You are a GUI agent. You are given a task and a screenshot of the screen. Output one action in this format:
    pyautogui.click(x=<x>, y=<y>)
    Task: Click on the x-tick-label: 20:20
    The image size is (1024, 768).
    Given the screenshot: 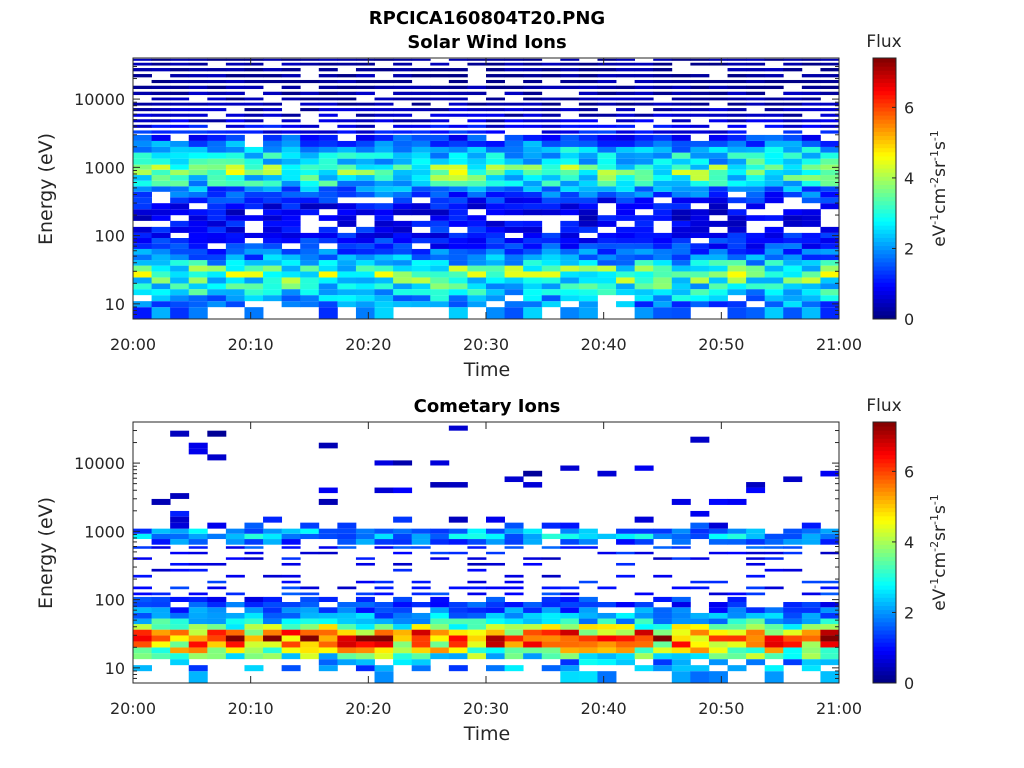 What is the action you would take?
    pyautogui.click(x=368, y=708)
    